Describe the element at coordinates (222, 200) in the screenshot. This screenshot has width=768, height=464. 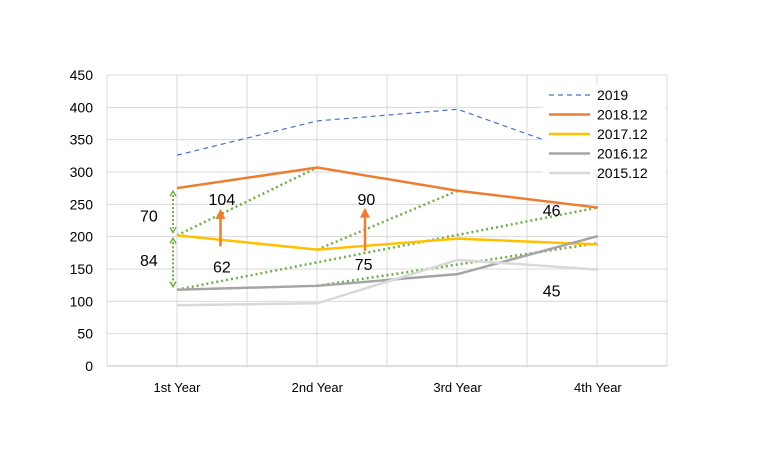
I see `annotation-label: 104` at that location.